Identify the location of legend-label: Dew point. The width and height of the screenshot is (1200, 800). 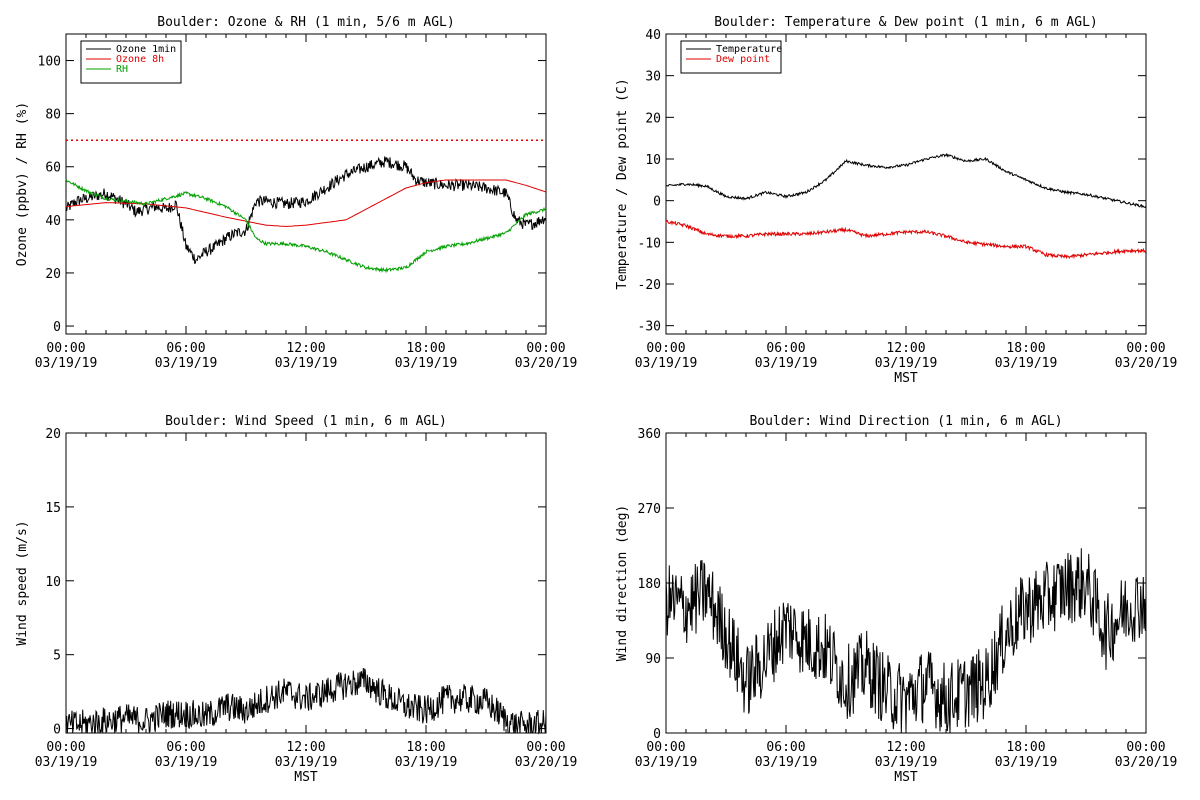
(743, 59).